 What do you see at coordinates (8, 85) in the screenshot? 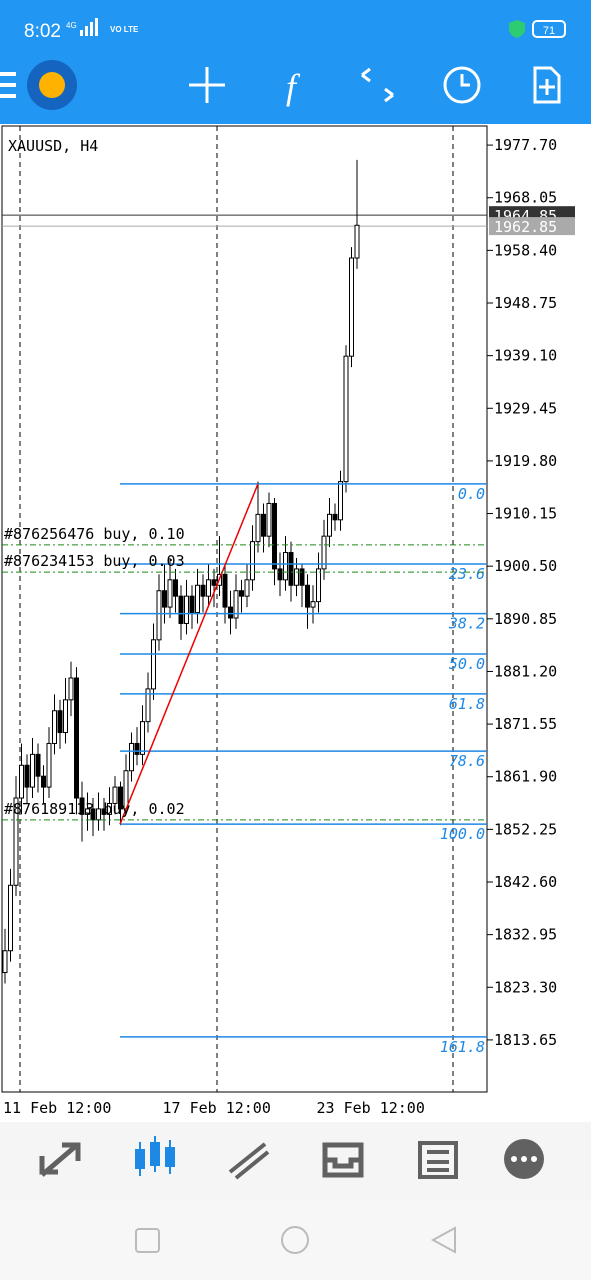
I see `menu-button` at bounding box center [8, 85].